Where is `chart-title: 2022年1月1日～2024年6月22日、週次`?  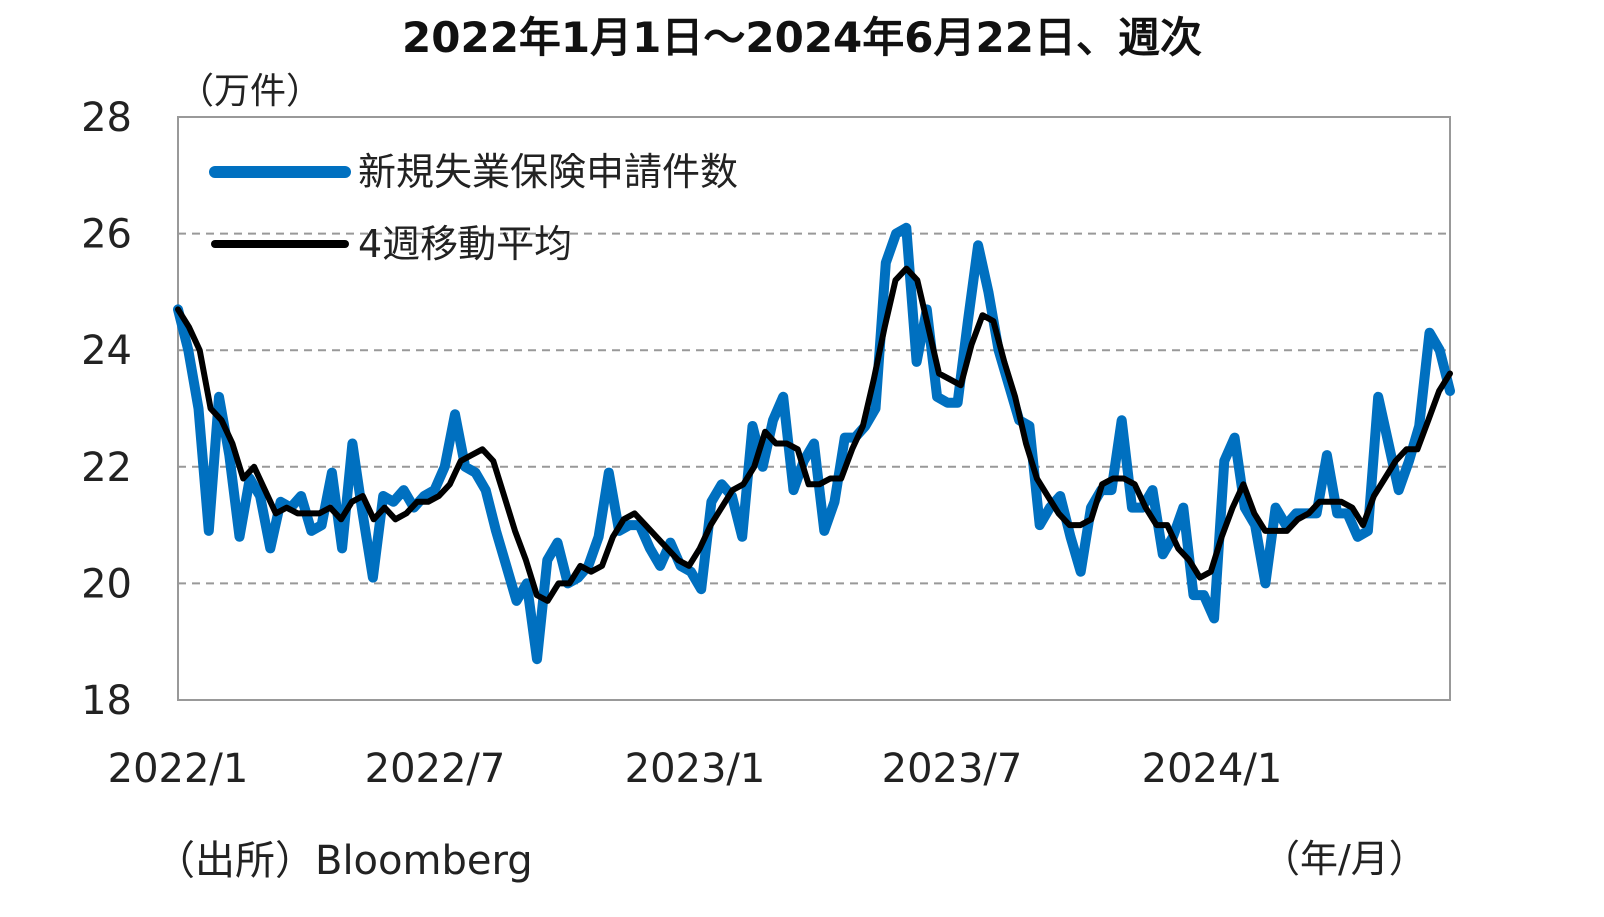 chart-title: 2022年1月1日～2024年6月22日、週次 is located at coordinates (802, 37).